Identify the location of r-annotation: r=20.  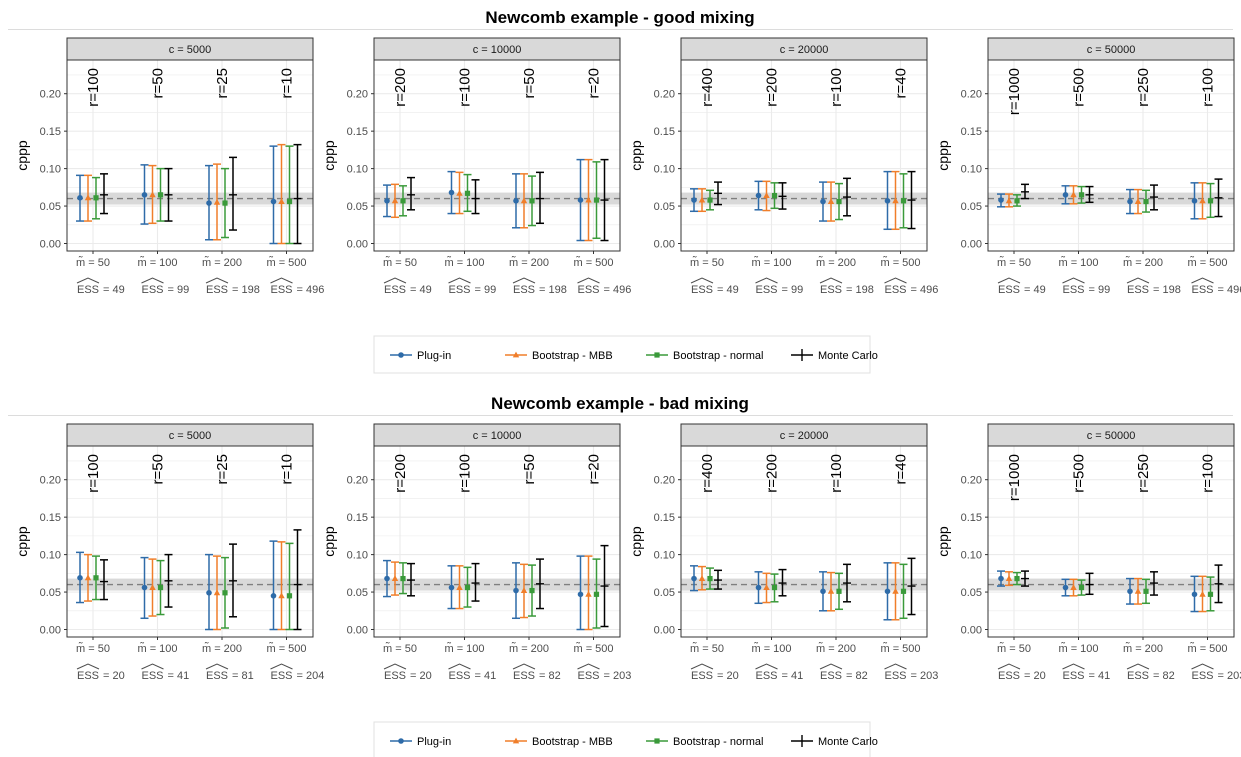
(594, 83).